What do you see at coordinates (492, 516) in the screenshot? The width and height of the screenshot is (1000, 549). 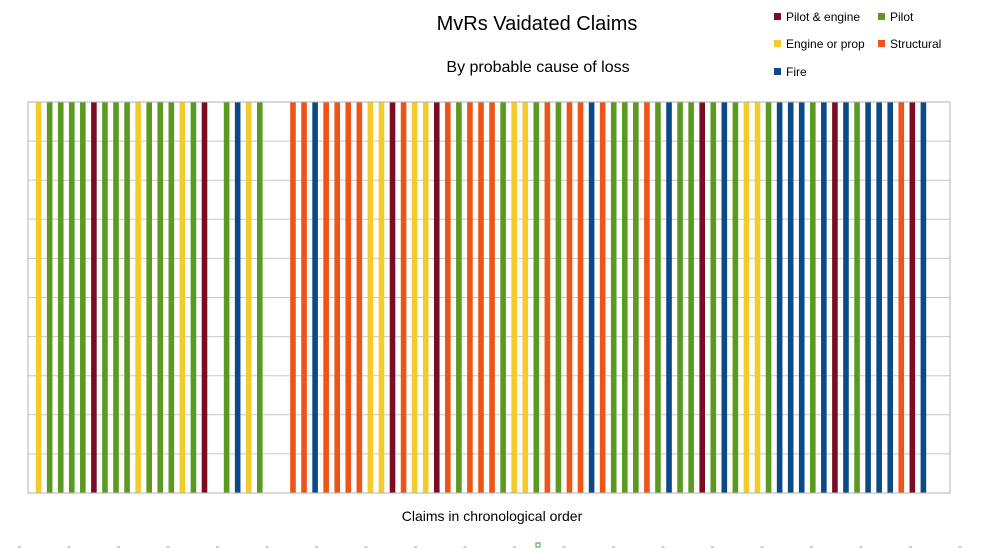 I see `x-axis-label: Claims in chronological order` at bounding box center [492, 516].